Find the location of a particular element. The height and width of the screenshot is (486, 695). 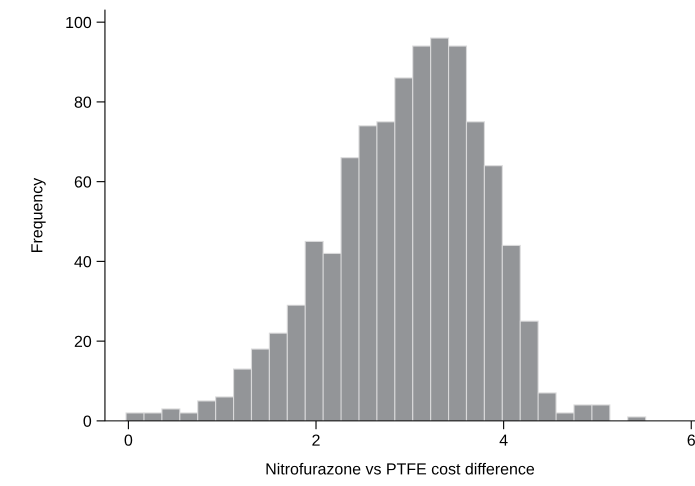

y-tick-label: 20 is located at coordinates (83, 342).